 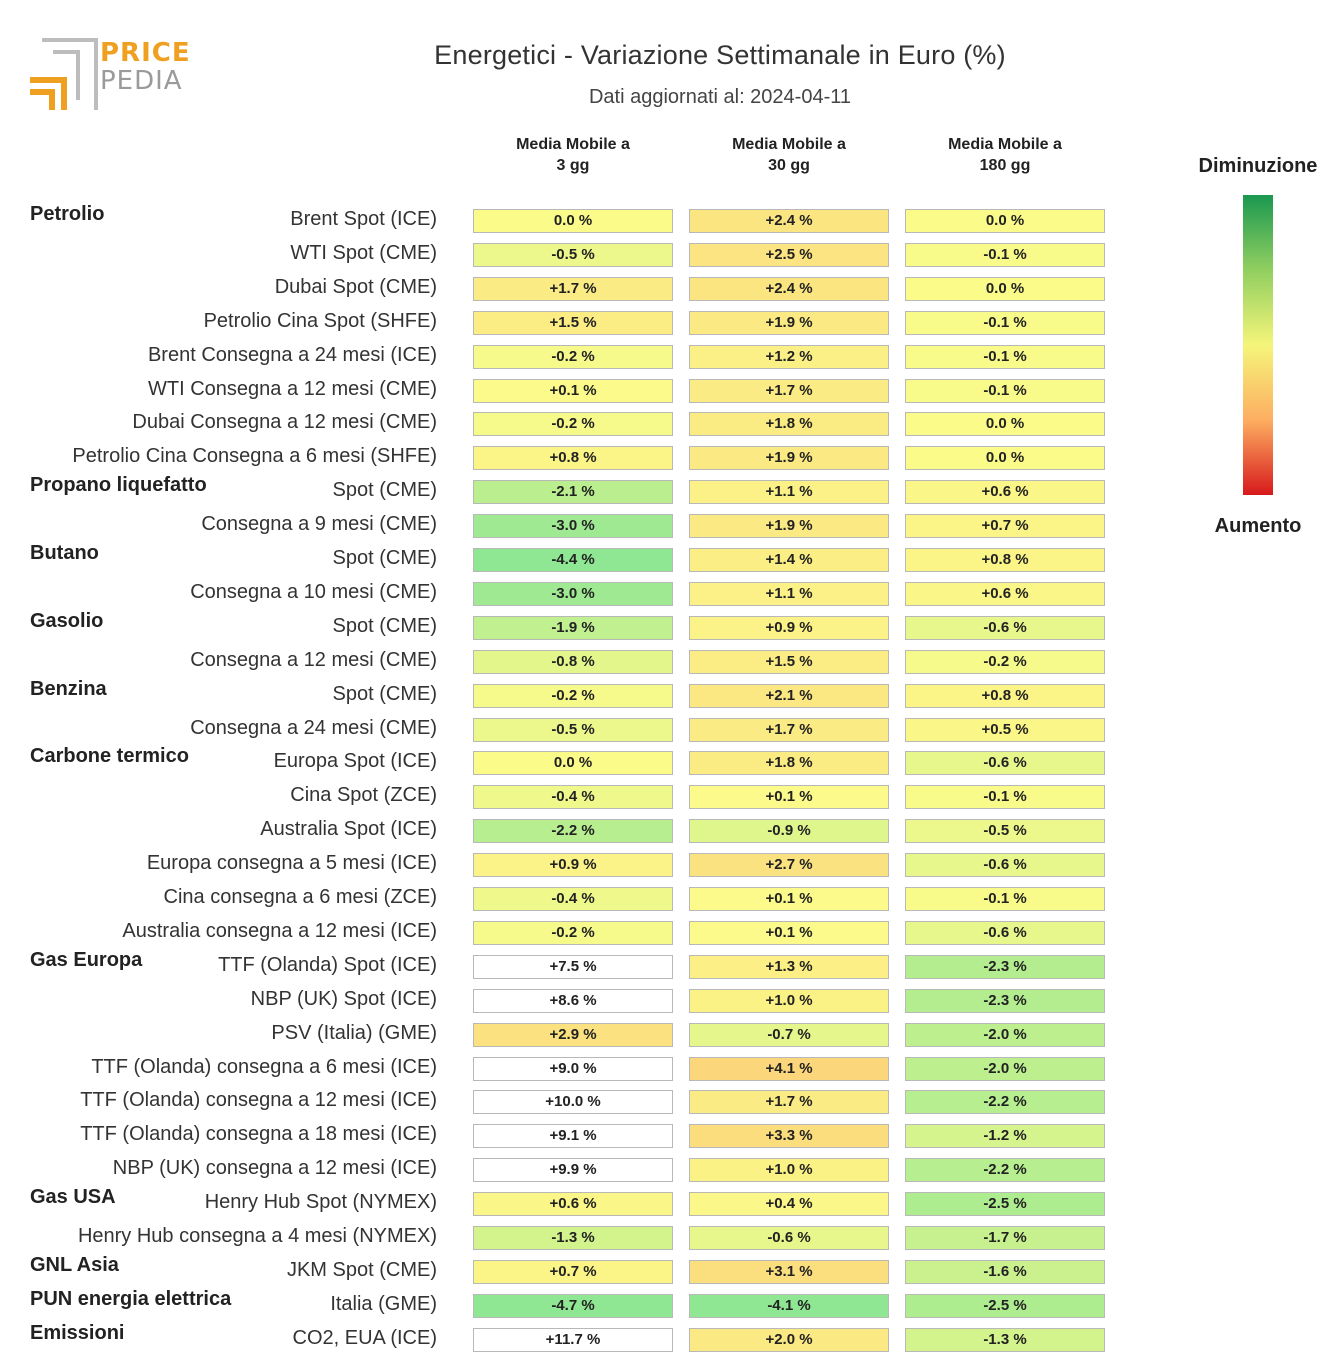 What do you see at coordinates (64, 74) in the screenshot?
I see `logo-mark` at bounding box center [64, 74].